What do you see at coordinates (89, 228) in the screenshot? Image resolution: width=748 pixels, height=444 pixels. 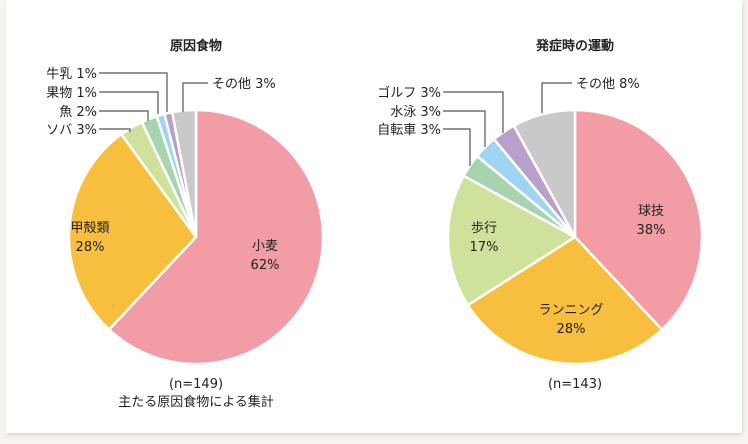 I see `slice-label: 甲殻類` at bounding box center [89, 228].